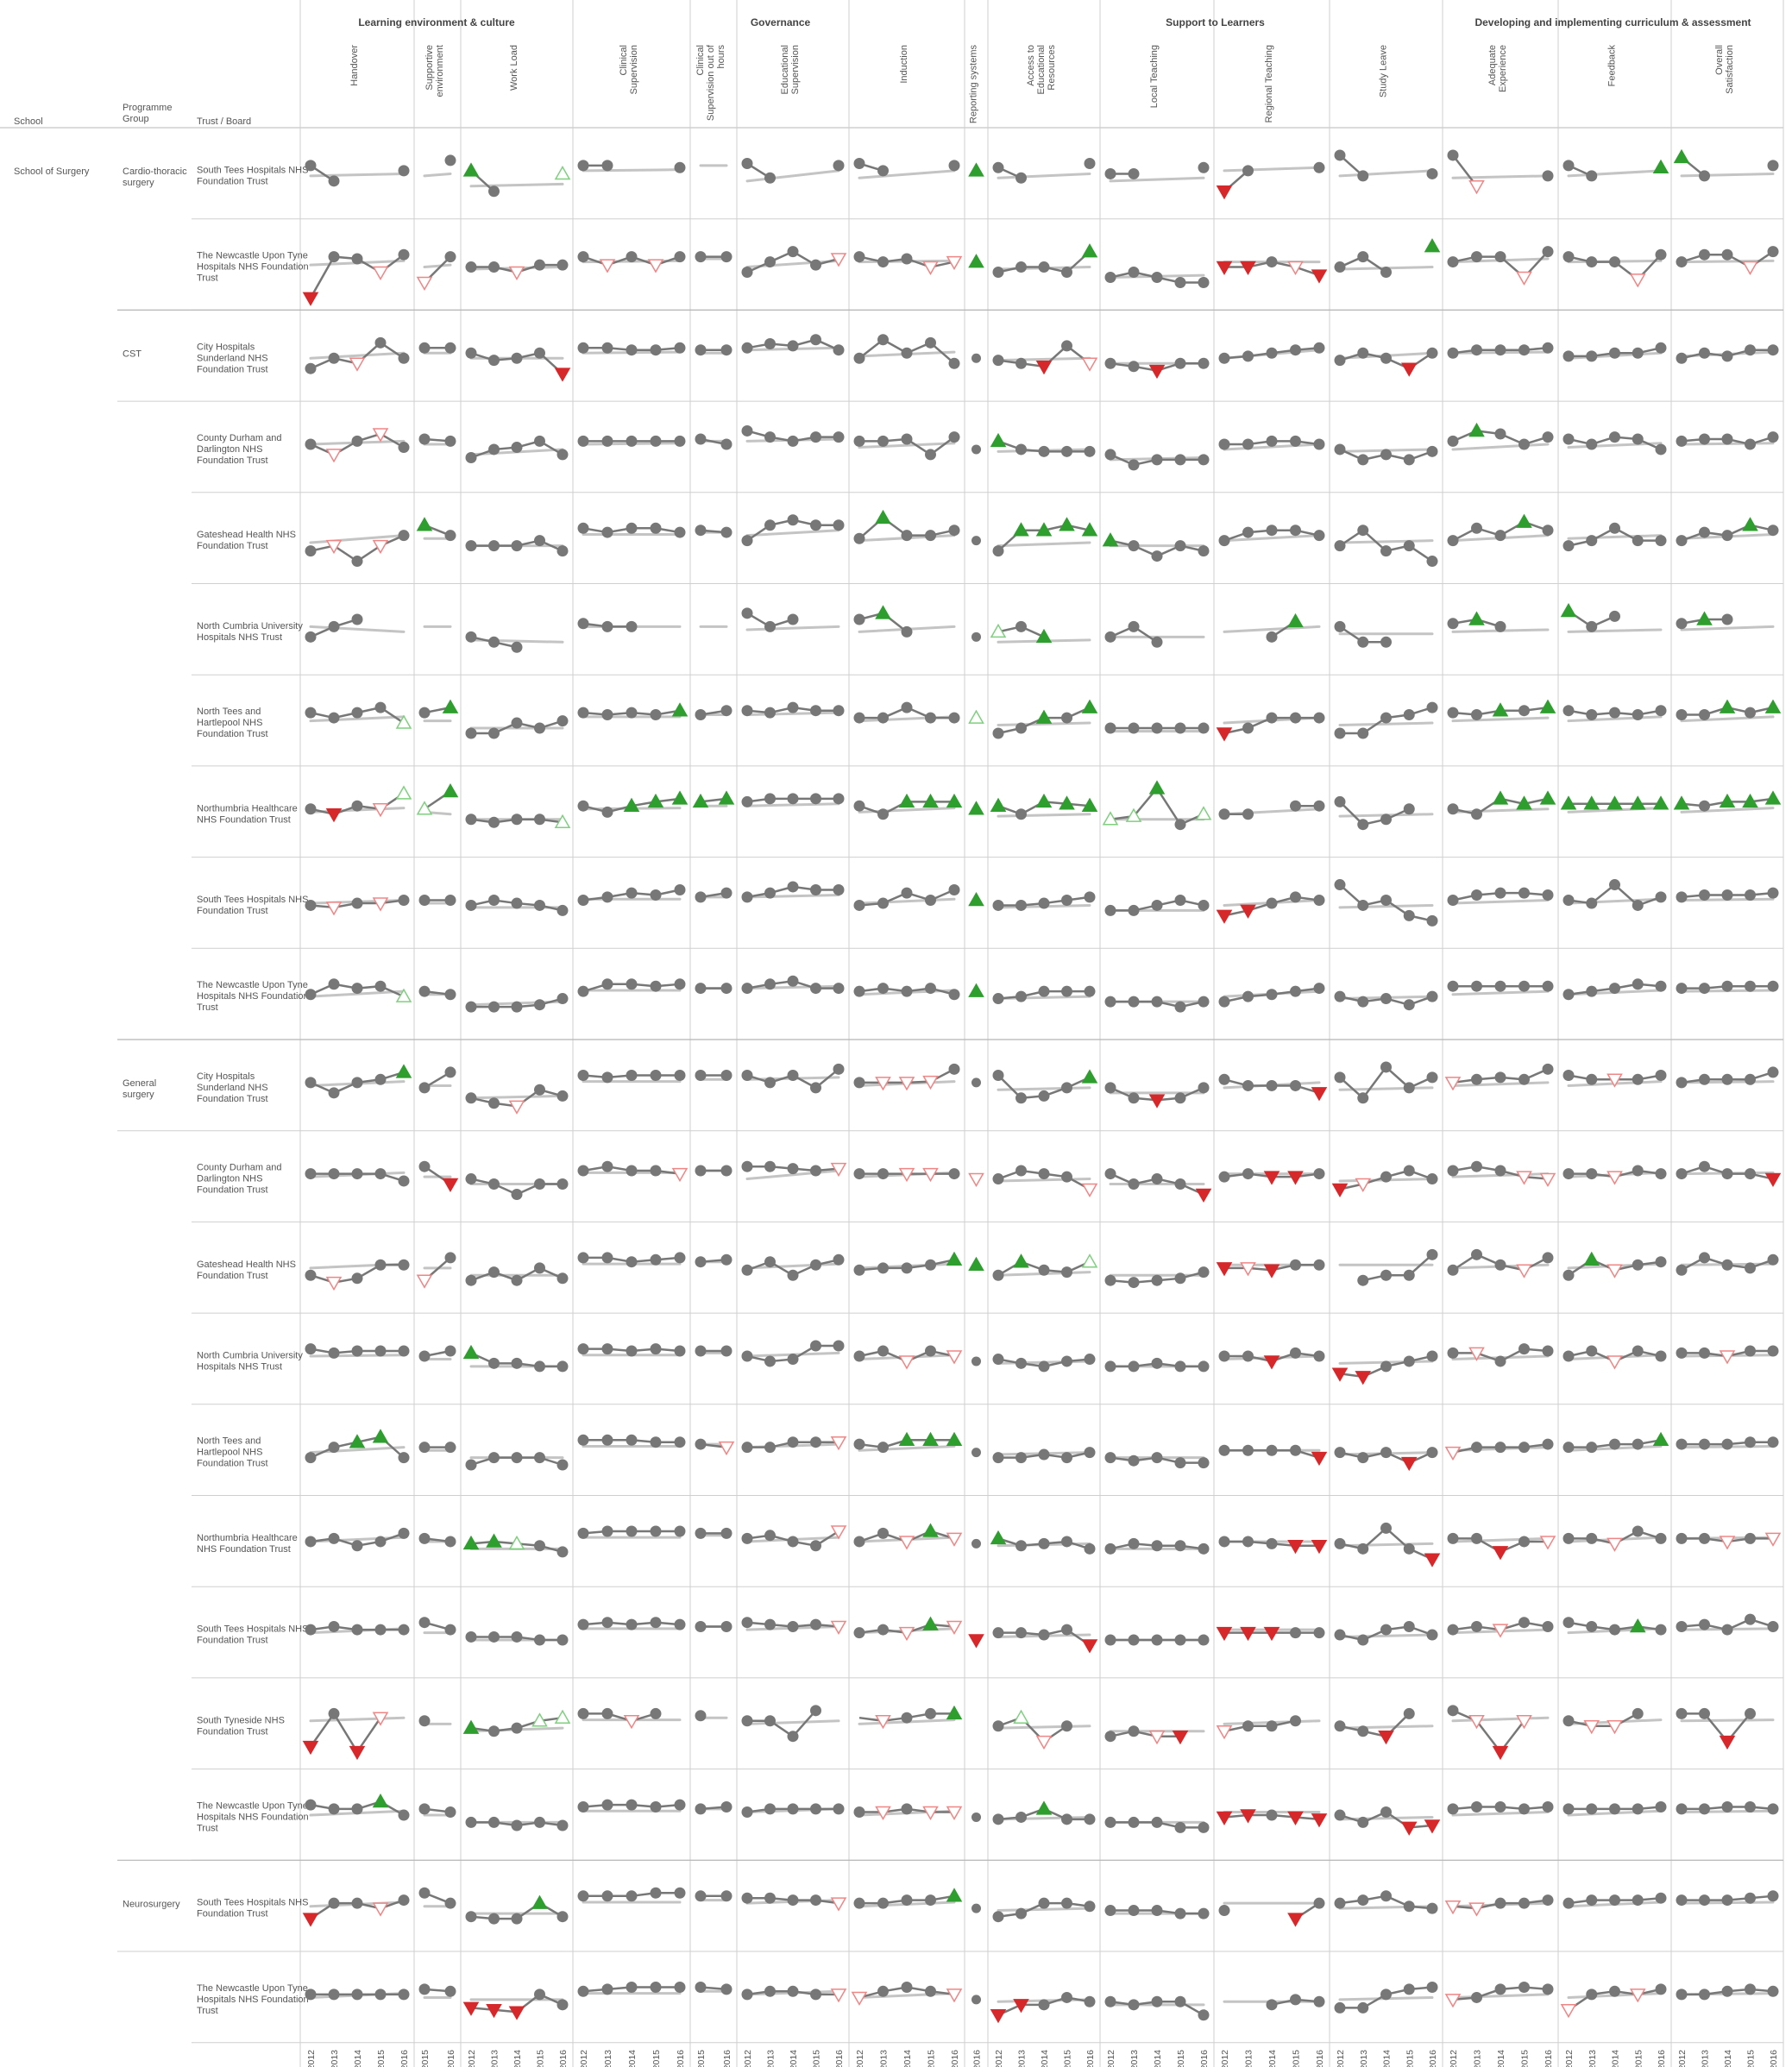 This screenshot has width=1792, height=2067. I want to click on series-line, so click(1259, 1725).